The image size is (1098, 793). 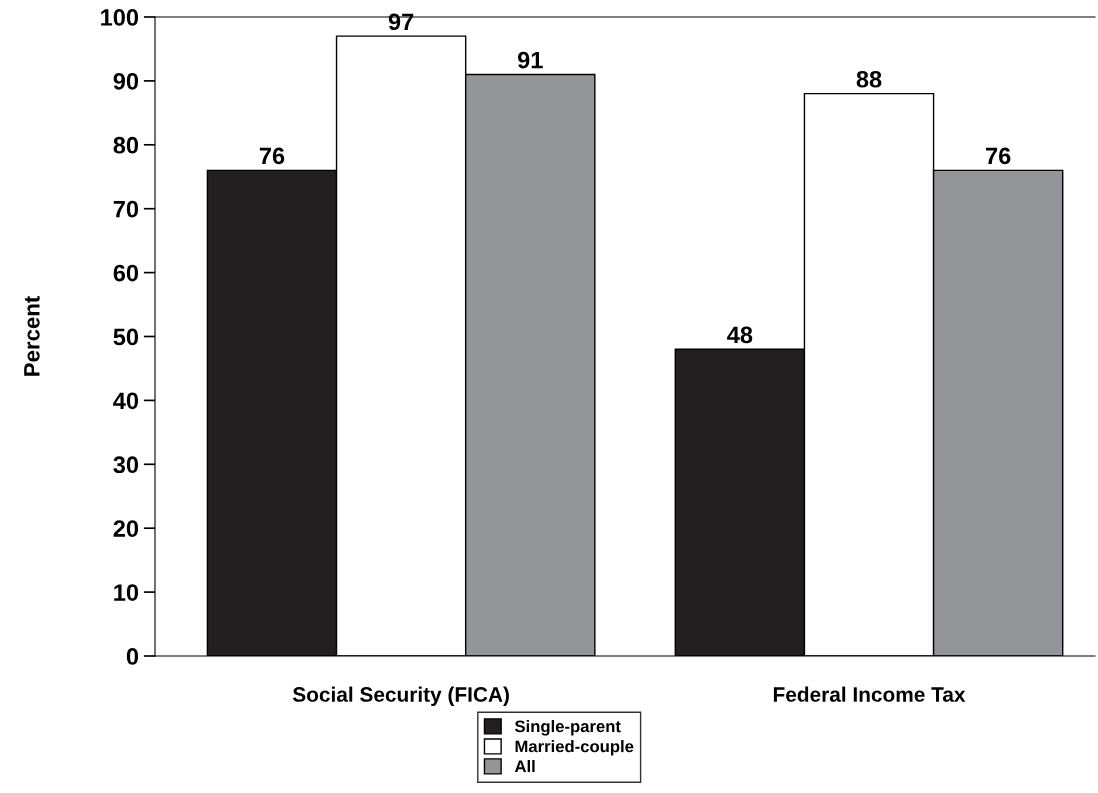 I want to click on y-tick-label: 70, so click(x=126, y=209).